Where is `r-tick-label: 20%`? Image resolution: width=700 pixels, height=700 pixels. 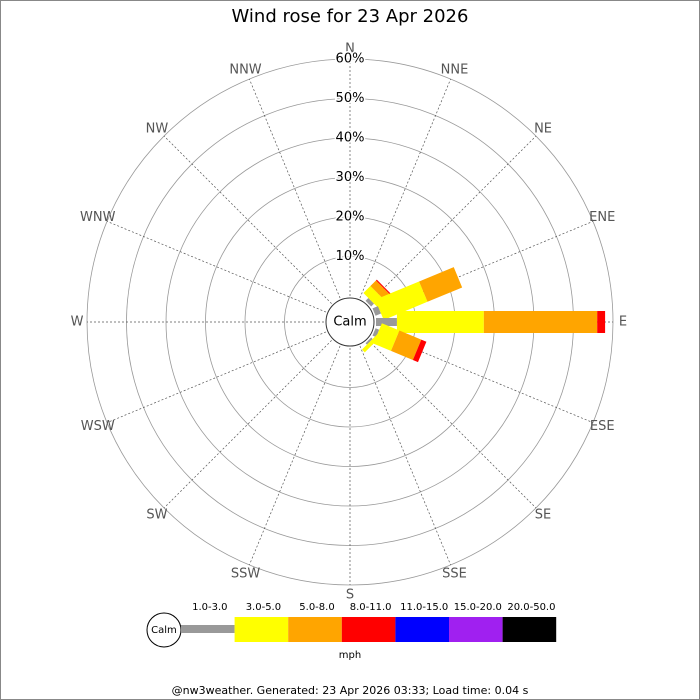
r-tick-label: 20% is located at coordinates (350, 217).